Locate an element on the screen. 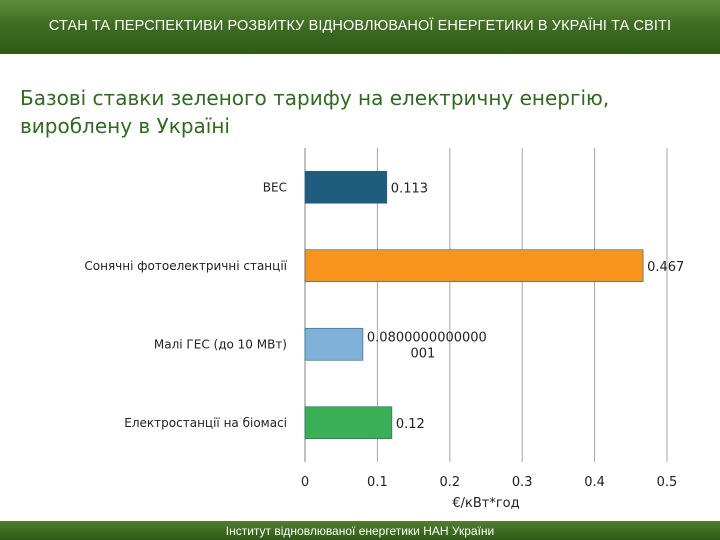 This screenshot has height=540, width=720. x-tick-label-2: 0.2 is located at coordinates (449, 482).